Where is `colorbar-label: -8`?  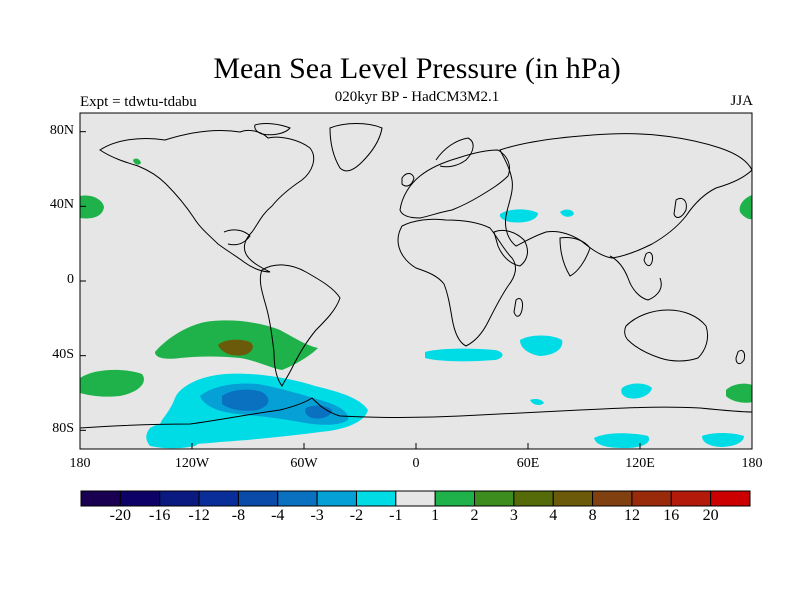 colorbar-label: -8 is located at coordinates (238, 515).